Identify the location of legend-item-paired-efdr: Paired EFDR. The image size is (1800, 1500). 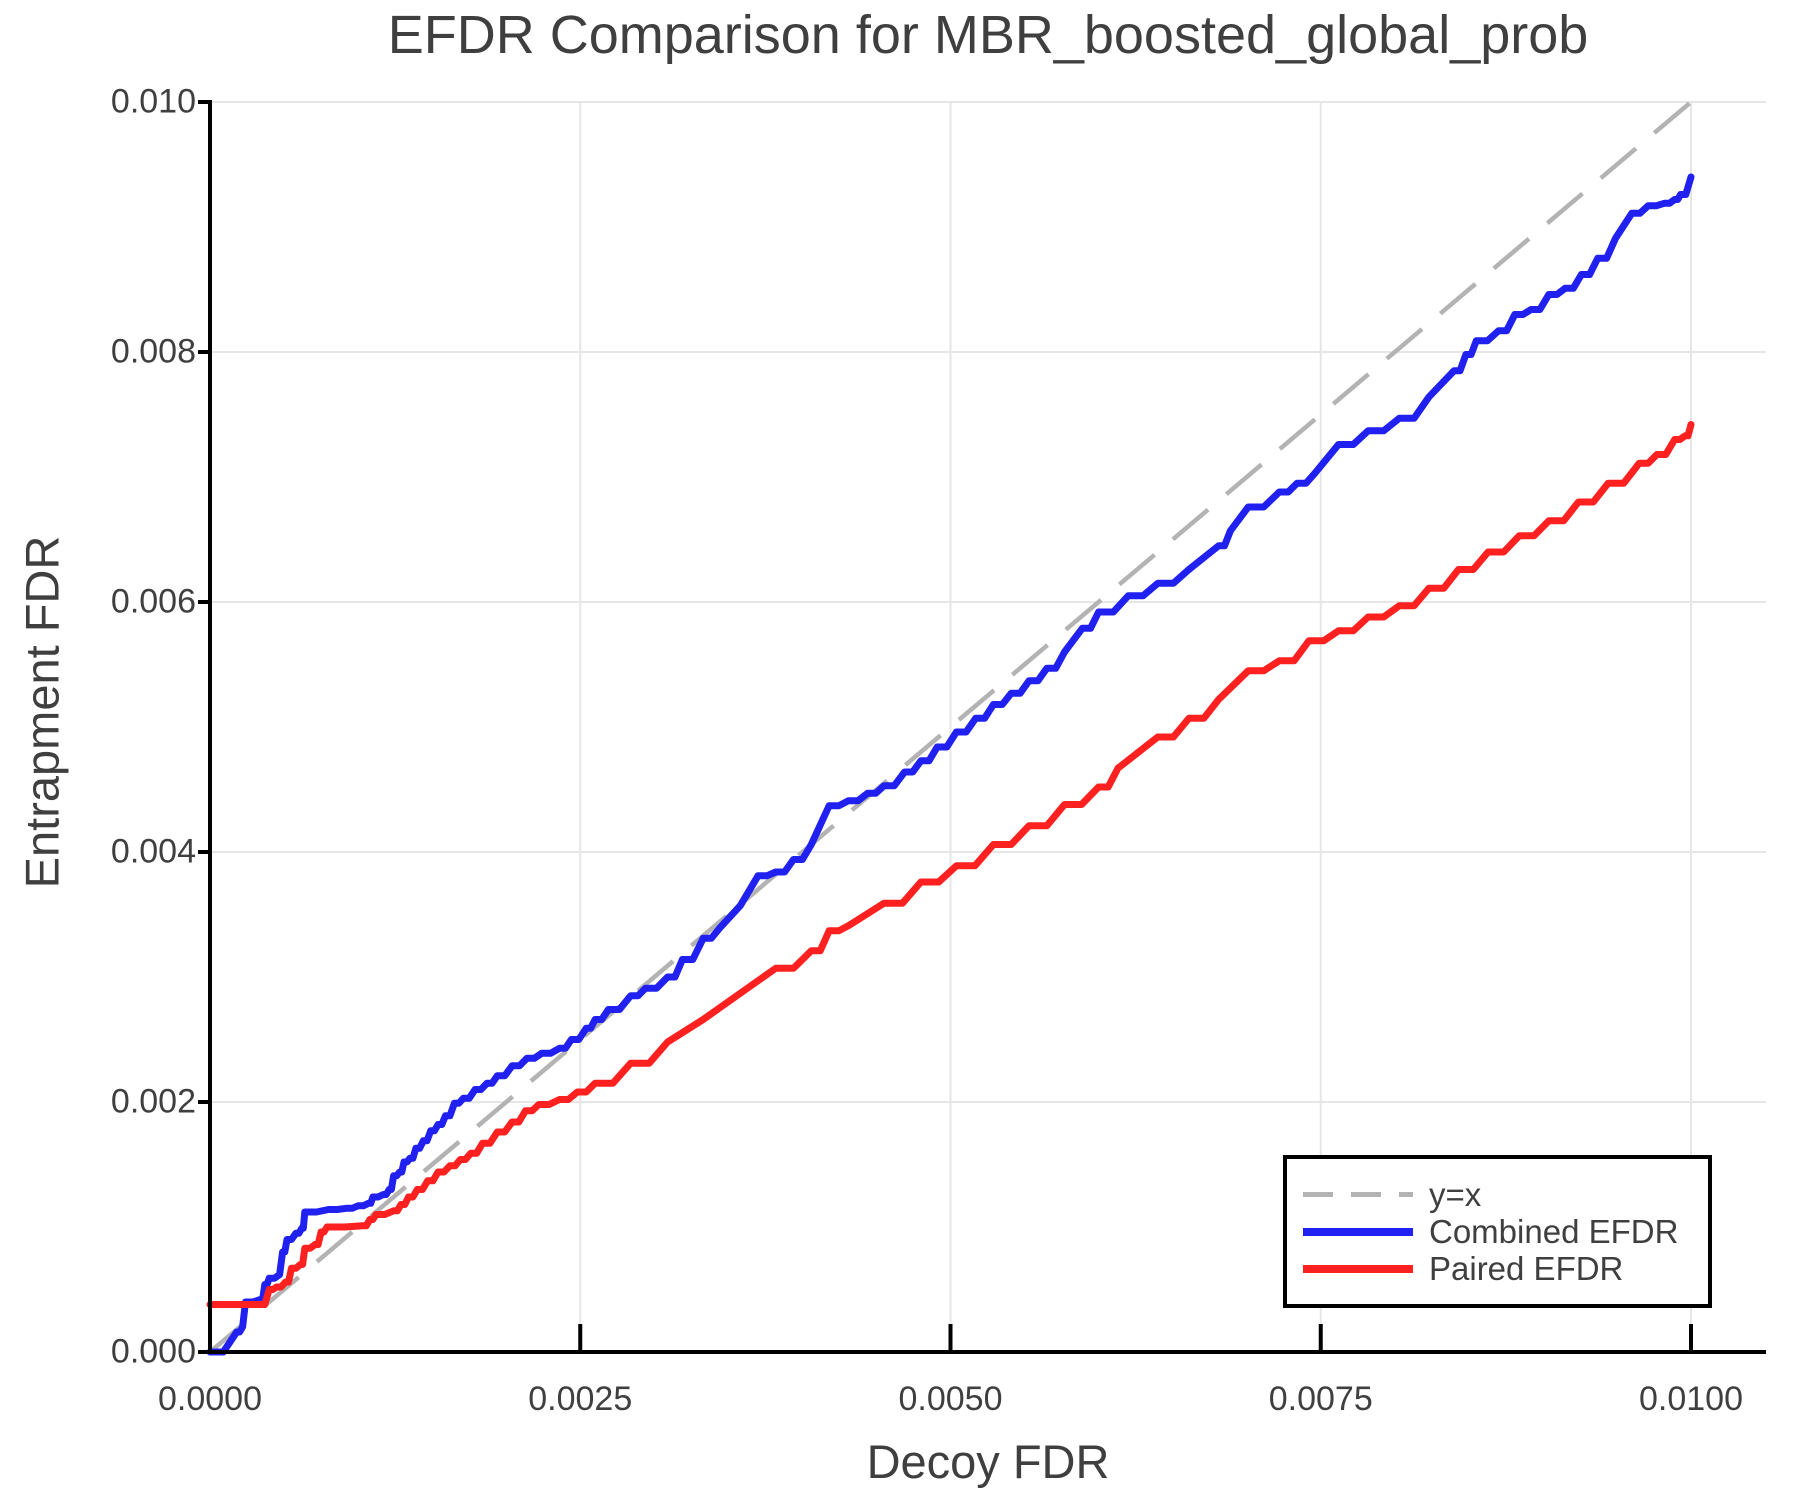
(1505, 1268).